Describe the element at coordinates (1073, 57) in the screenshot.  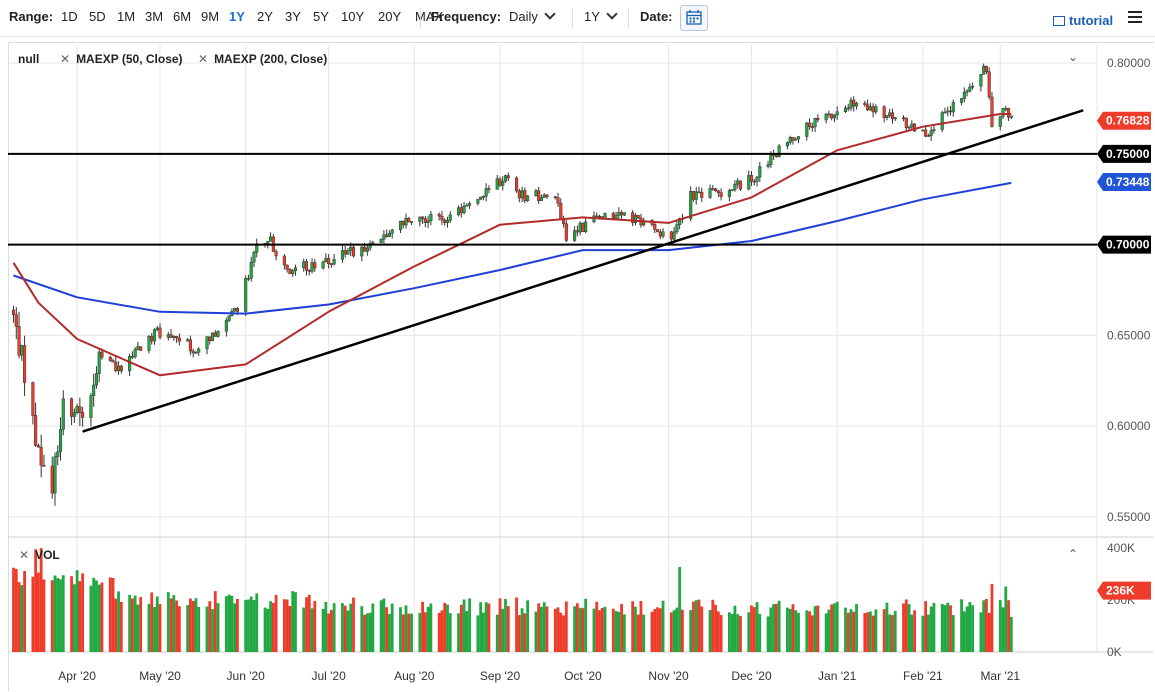
I see `chevron-down-icon: ⌄` at that location.